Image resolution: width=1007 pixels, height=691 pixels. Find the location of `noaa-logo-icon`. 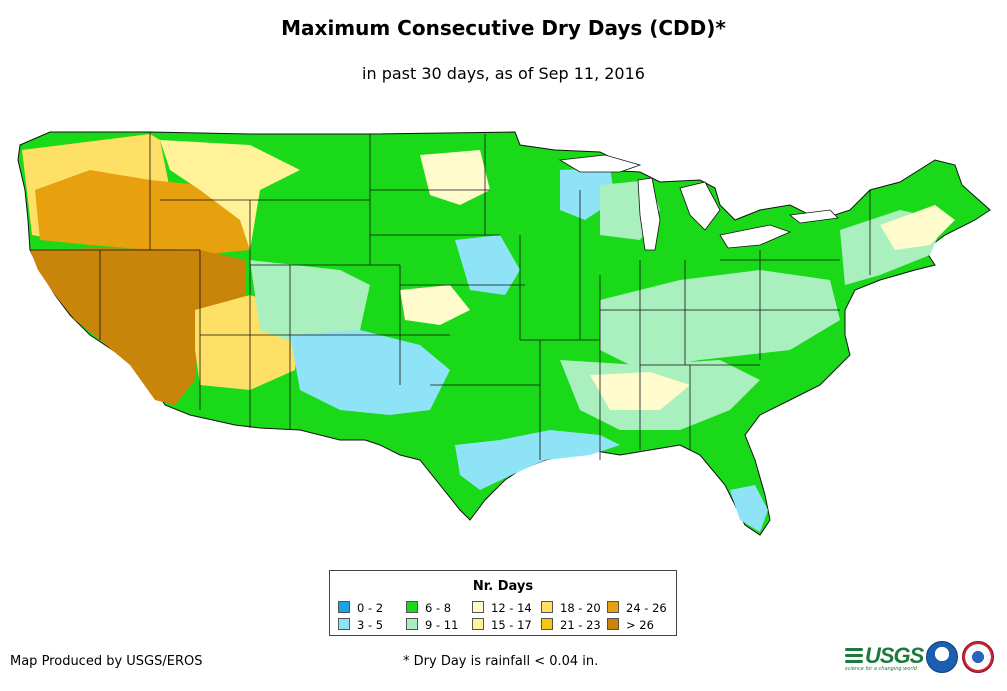

noaa-logo-icon is located at coordinates (942, 657).